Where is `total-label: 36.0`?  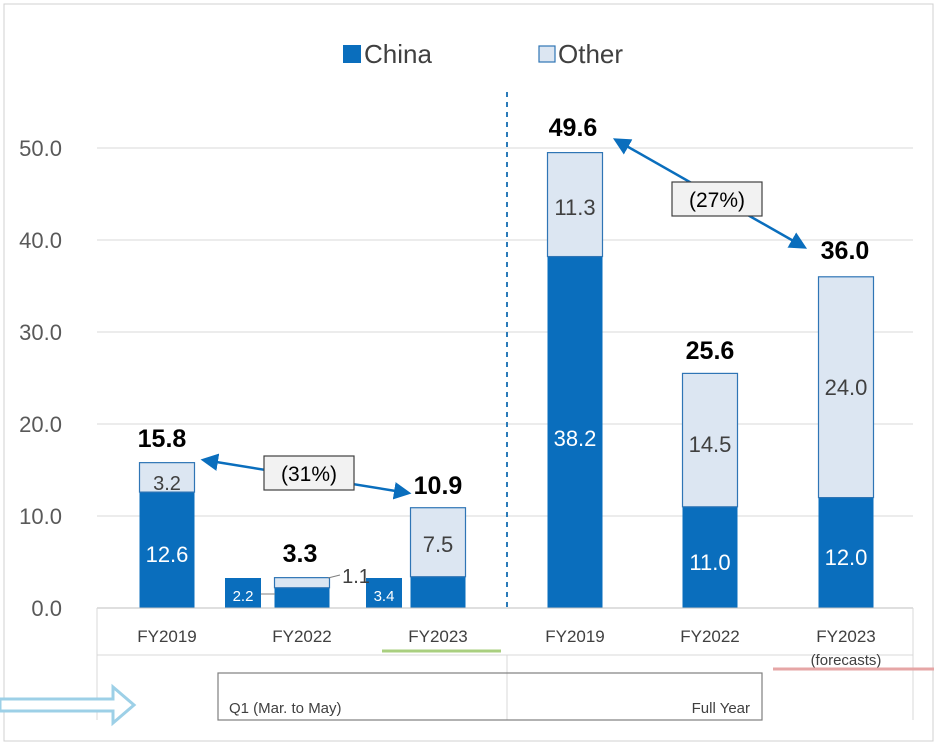
total-label: 36.0 is located at coordinates (845, 251).